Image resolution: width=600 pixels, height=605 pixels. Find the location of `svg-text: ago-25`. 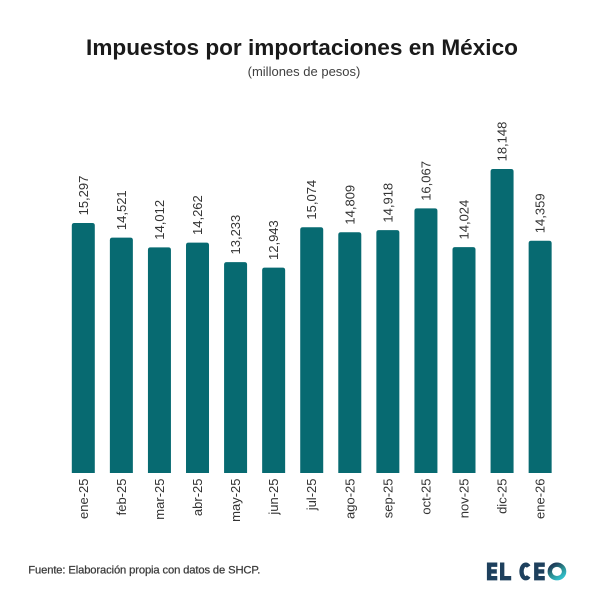

svg-text: ago-25 is located at coordinates (349, 499).